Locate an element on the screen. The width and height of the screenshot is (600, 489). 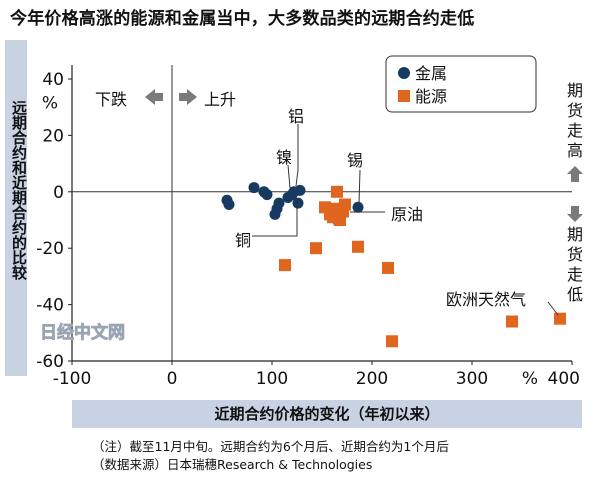
label-future-down-char: 货 is located at coordinates (575, 254).